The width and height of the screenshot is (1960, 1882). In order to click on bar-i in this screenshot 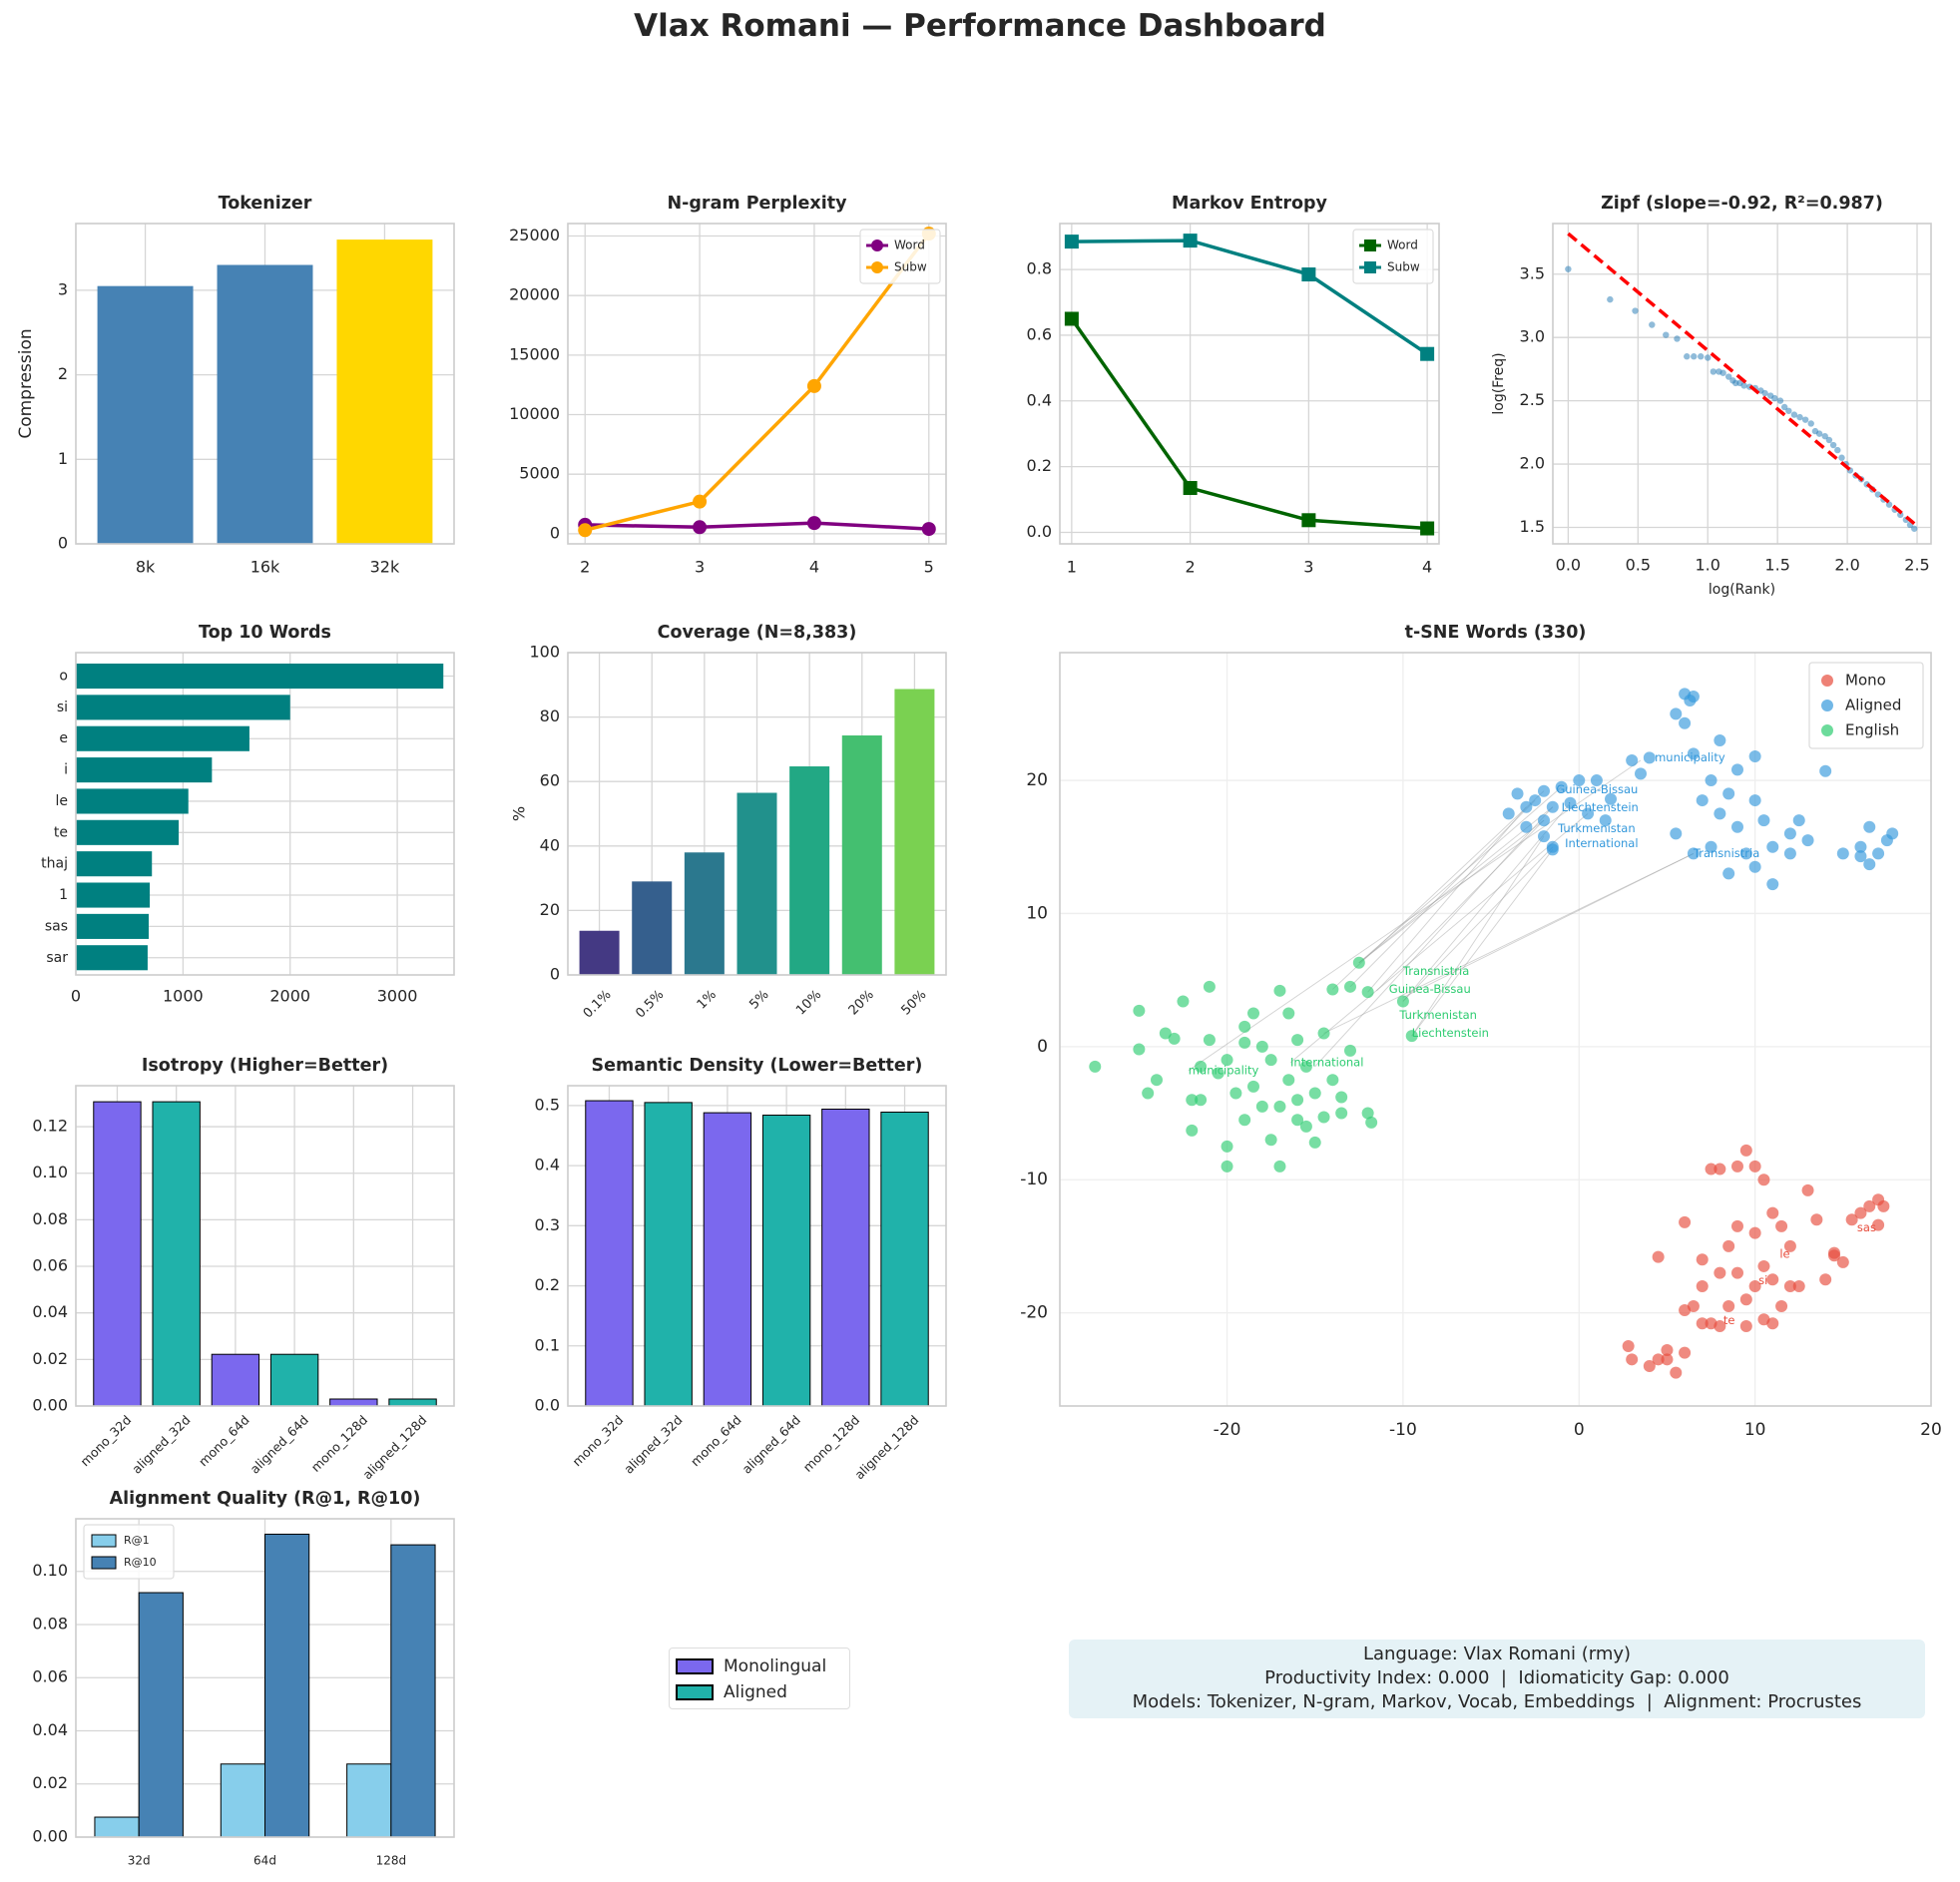, I will do `click(144, 770)`.